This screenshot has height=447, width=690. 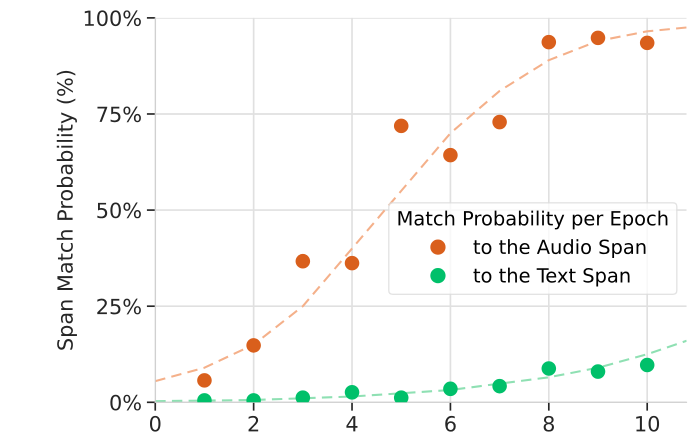 What do you see at coordinates (551, 277) in the screenshot?
I see `legend-label: to the Text Span` at bounding box center [551, 277].